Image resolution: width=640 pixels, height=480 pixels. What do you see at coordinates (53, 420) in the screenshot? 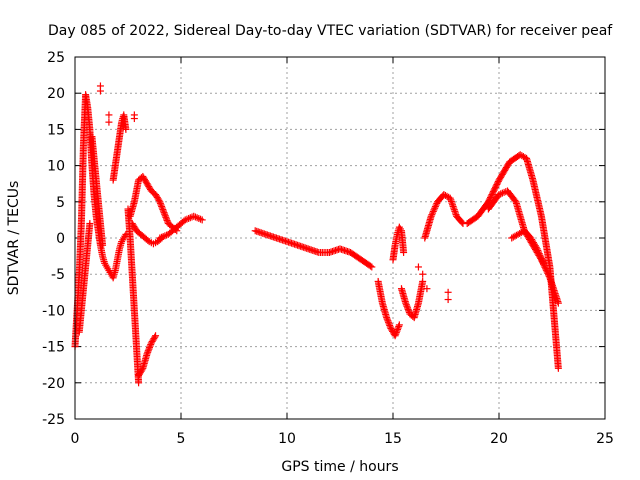
I see `y-tick-label: -25` at bounding box center [53, 420].